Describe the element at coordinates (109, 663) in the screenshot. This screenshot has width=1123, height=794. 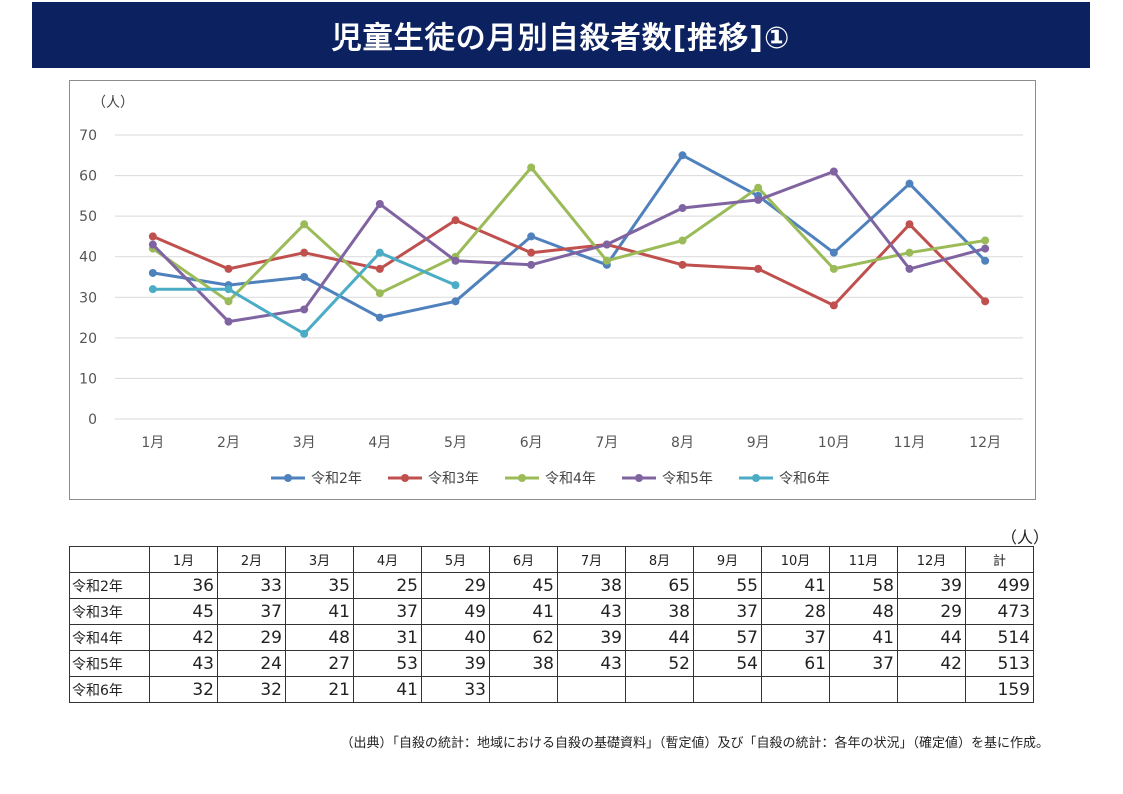
I see `row-label: 令和5年` at that location.